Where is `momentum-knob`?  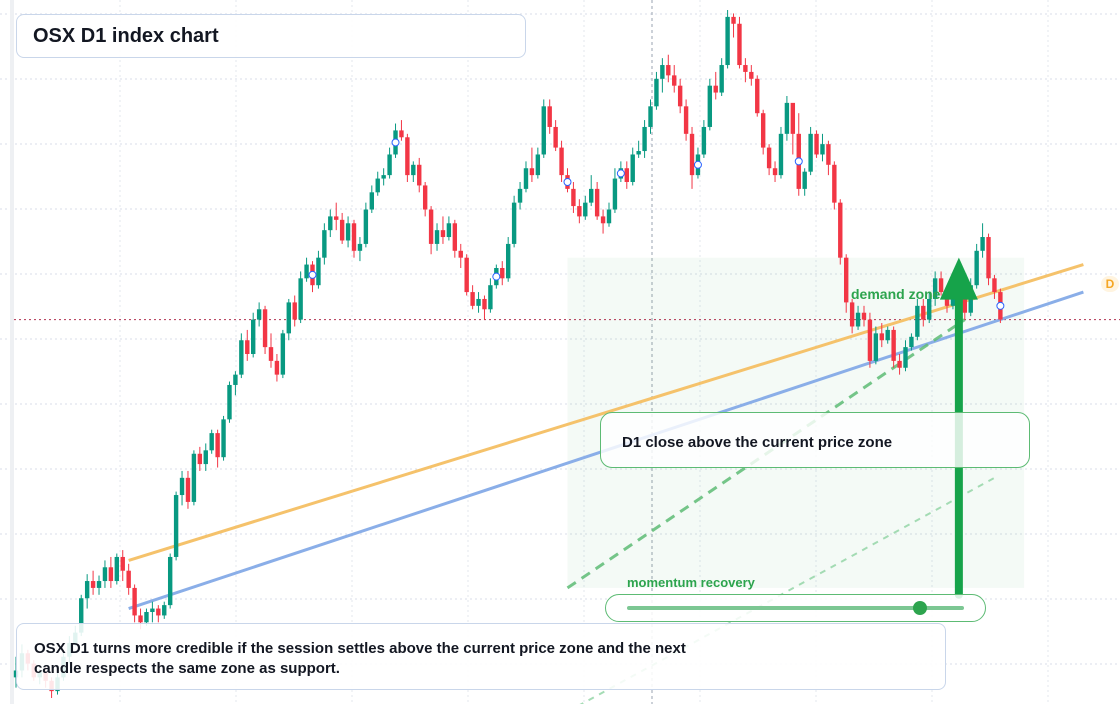
momentum-knob is located at coordinates (920, 608).